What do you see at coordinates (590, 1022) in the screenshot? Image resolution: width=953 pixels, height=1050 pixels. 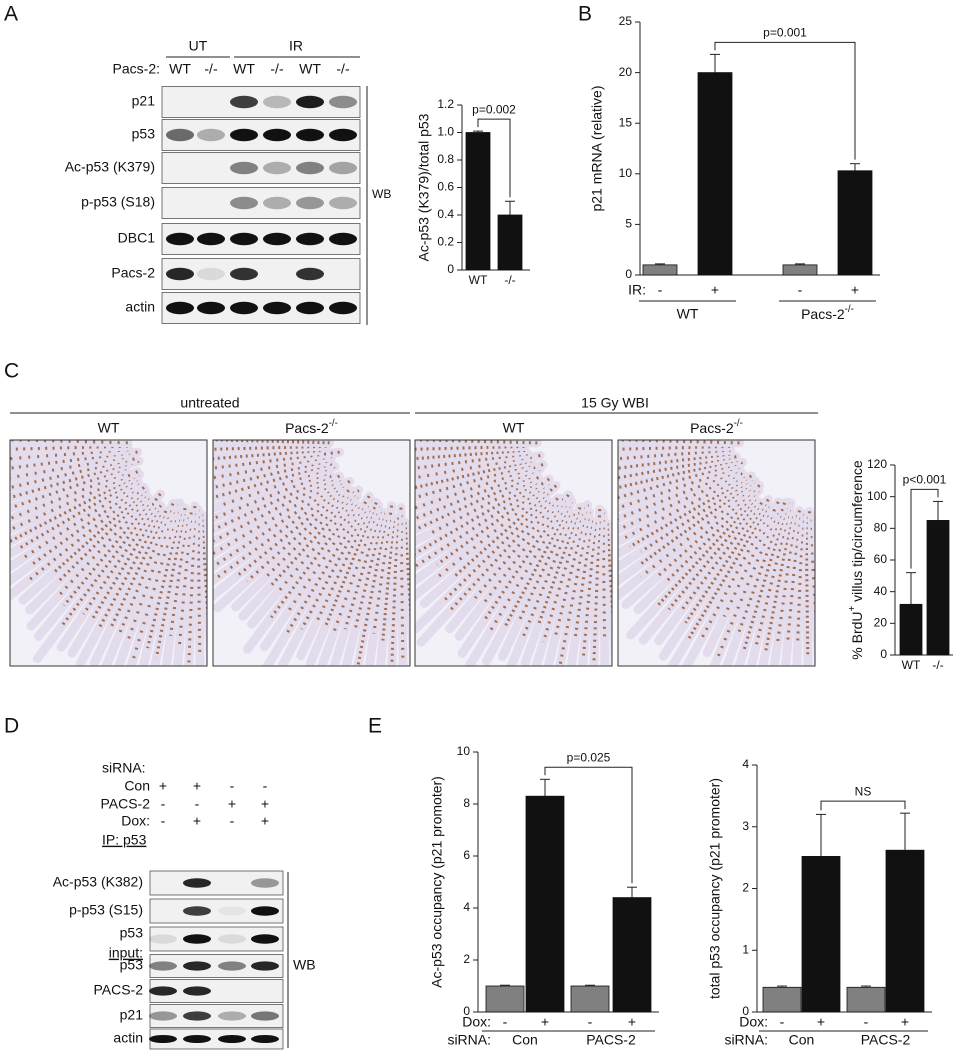 I see `x-tick-label: -` at bounding box center [590, 1022].